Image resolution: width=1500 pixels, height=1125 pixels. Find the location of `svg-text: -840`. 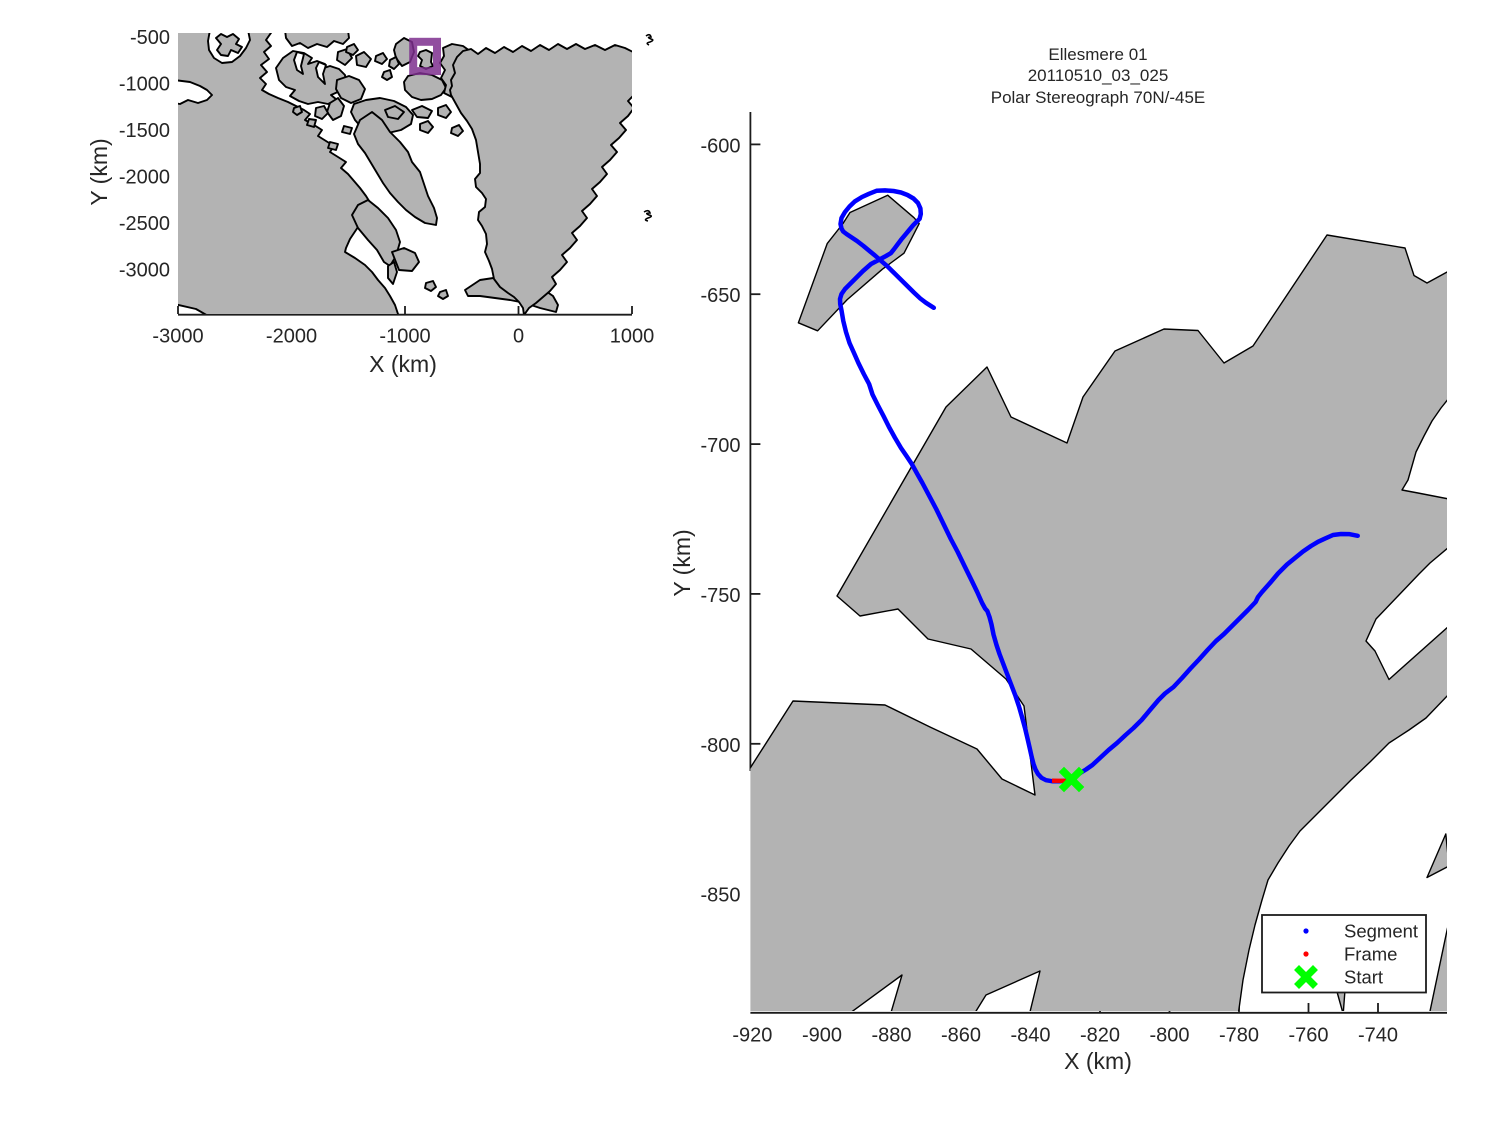

svg-text: -840 is located at coordinates (1030, 1036).